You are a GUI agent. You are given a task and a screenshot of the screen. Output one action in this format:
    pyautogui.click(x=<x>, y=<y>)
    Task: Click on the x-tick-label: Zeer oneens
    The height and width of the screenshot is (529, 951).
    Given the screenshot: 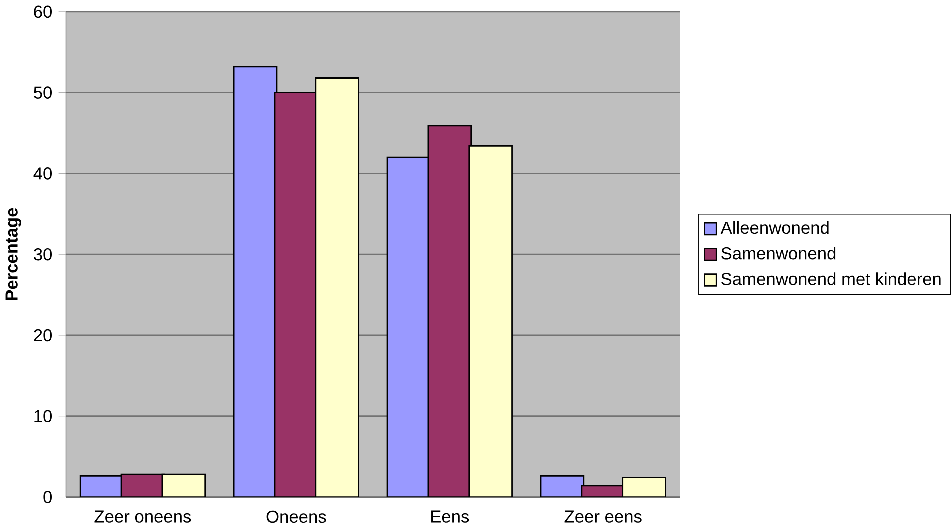 What is the action you would take?
    pyautogui.click(x=143, y=516)
    